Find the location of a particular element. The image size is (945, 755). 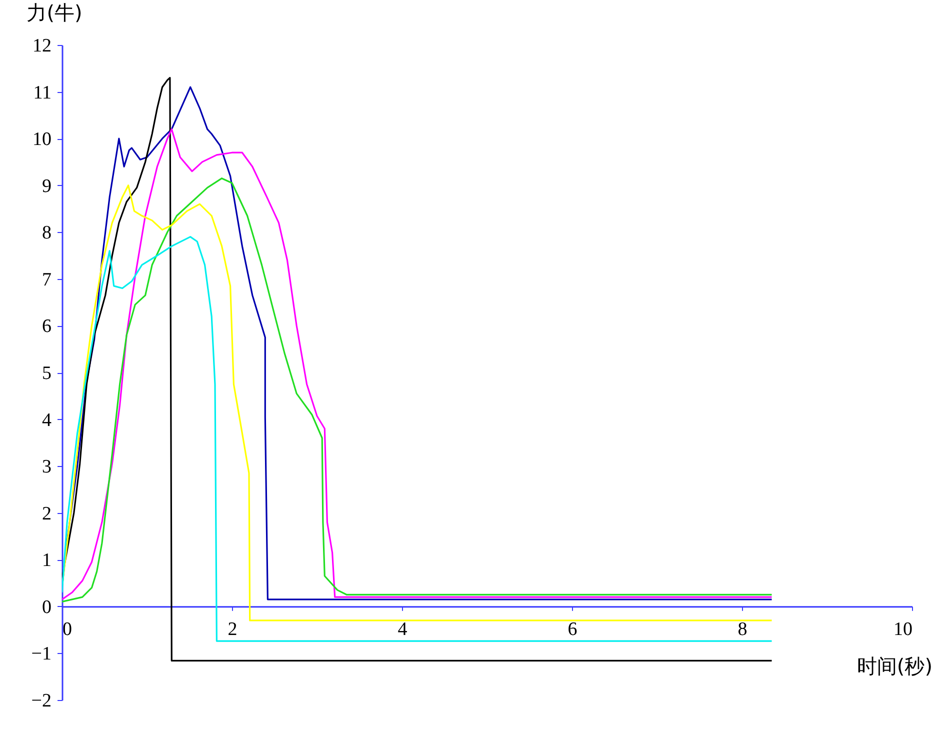

y-tick-label: 1 is located at coordinates (47, 561).